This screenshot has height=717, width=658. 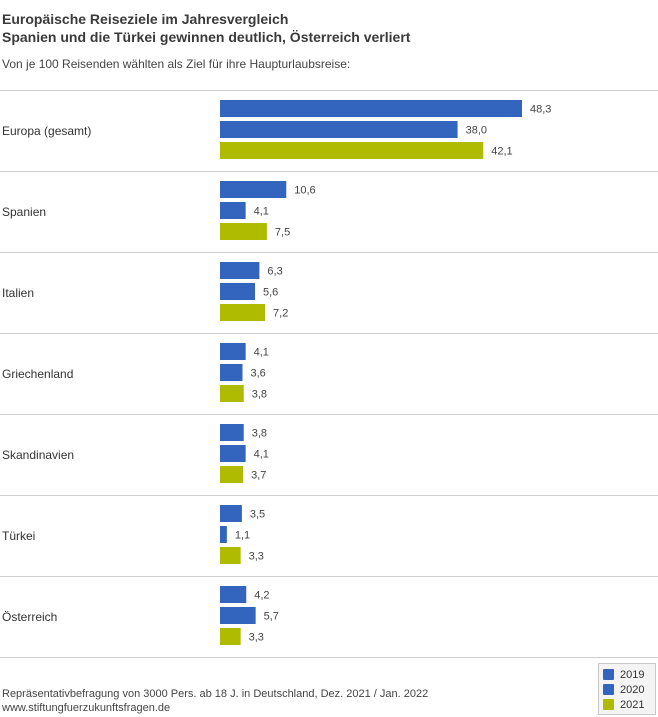 What do you see at coordinates (240, 270) in the screenshot?
I see `bar-italien-2019` at bounding box center [240, 270].